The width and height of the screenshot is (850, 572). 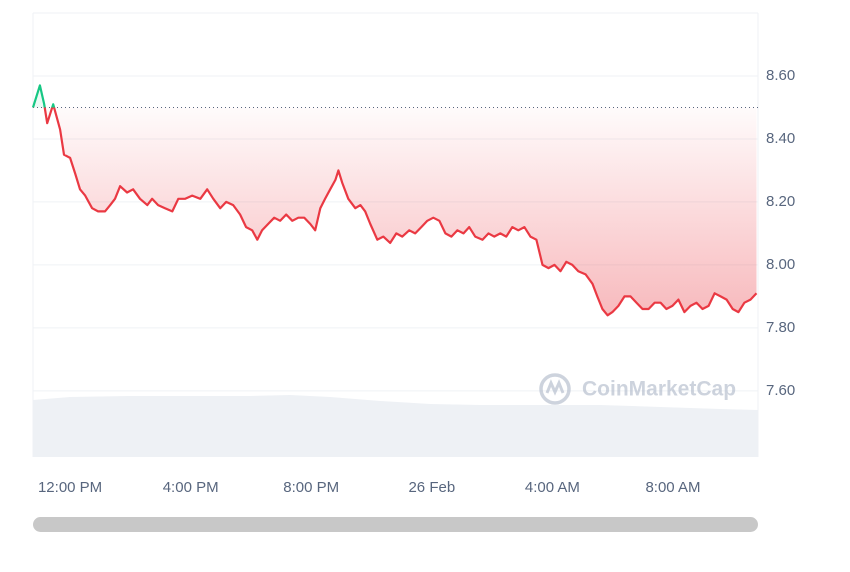 What do you see at coordinates (70, 487) in the screenshot?
I see `x-tick-label: 12:00 PM` at bounding box center [70, 487].